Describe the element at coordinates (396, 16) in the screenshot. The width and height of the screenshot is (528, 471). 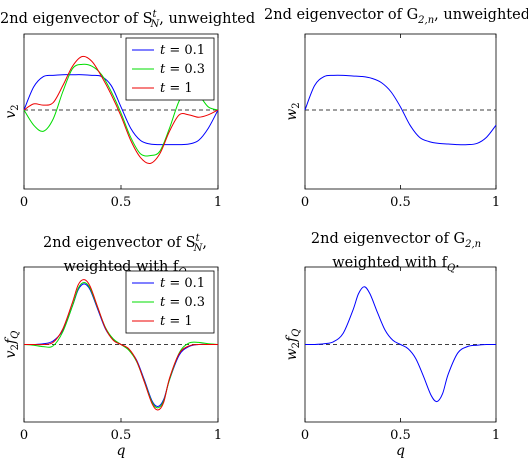
I see `chart-title: 2nd eigenvector of G2,n, unweighted.` at that location.